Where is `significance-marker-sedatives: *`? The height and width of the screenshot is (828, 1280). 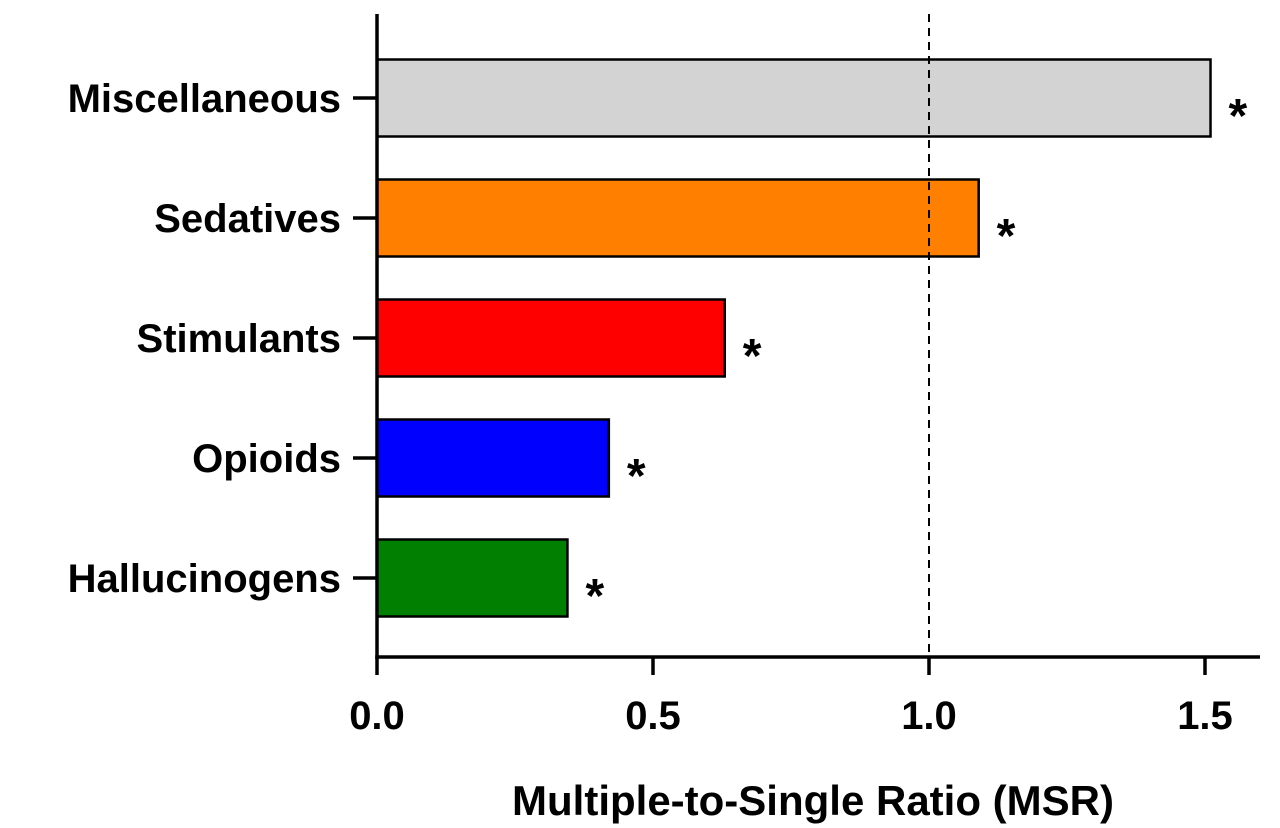
significance-marker-sedatives: * is located at coordinates (1006, 236).